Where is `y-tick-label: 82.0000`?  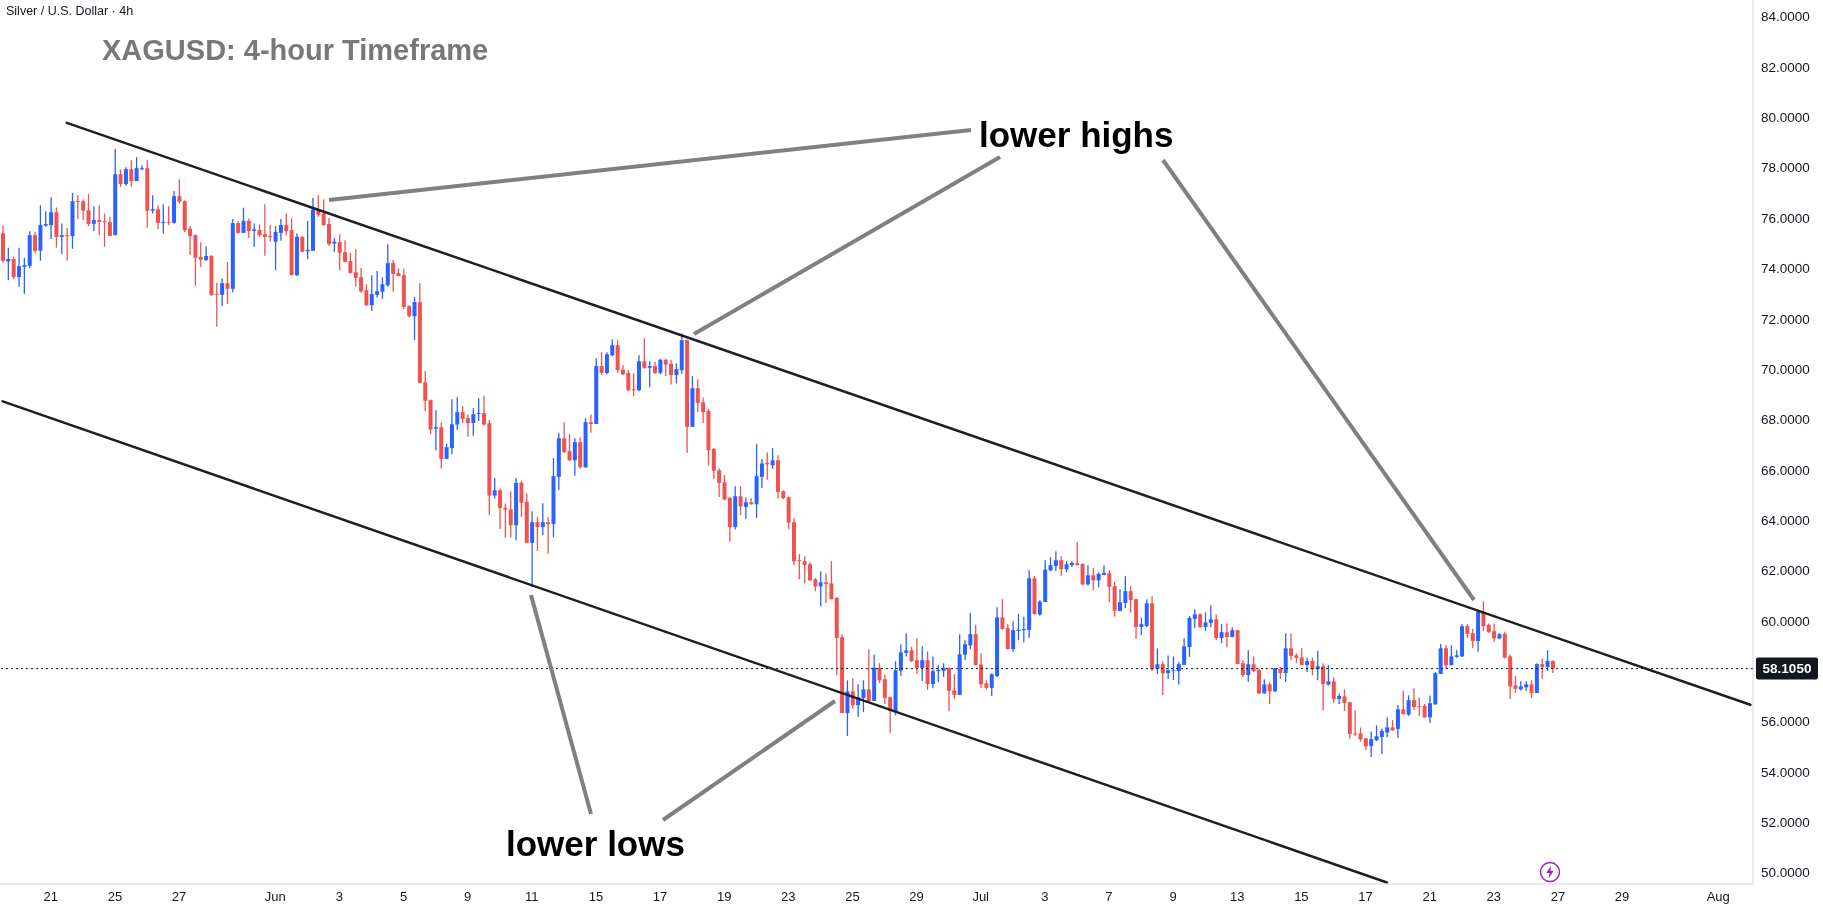 y-tick-label: 82.0000 is located at coordinates (1785, 67).